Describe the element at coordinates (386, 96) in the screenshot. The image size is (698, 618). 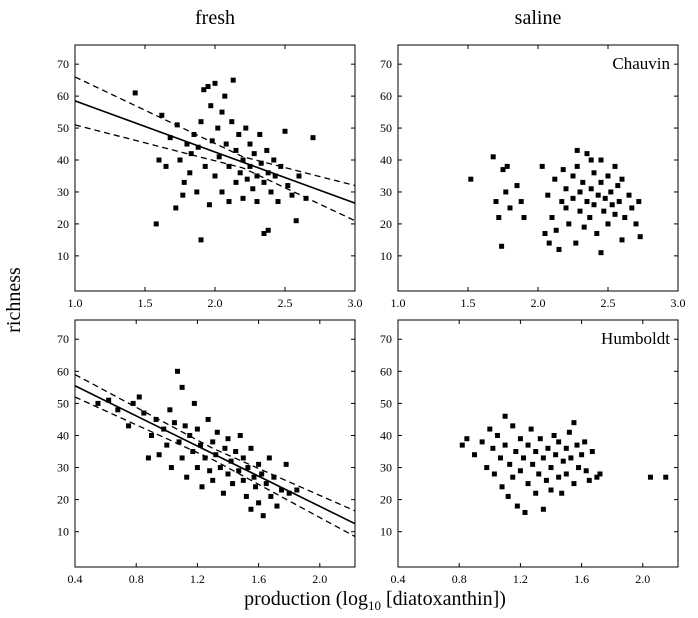
I see `y-tick-label: 60` at that location.